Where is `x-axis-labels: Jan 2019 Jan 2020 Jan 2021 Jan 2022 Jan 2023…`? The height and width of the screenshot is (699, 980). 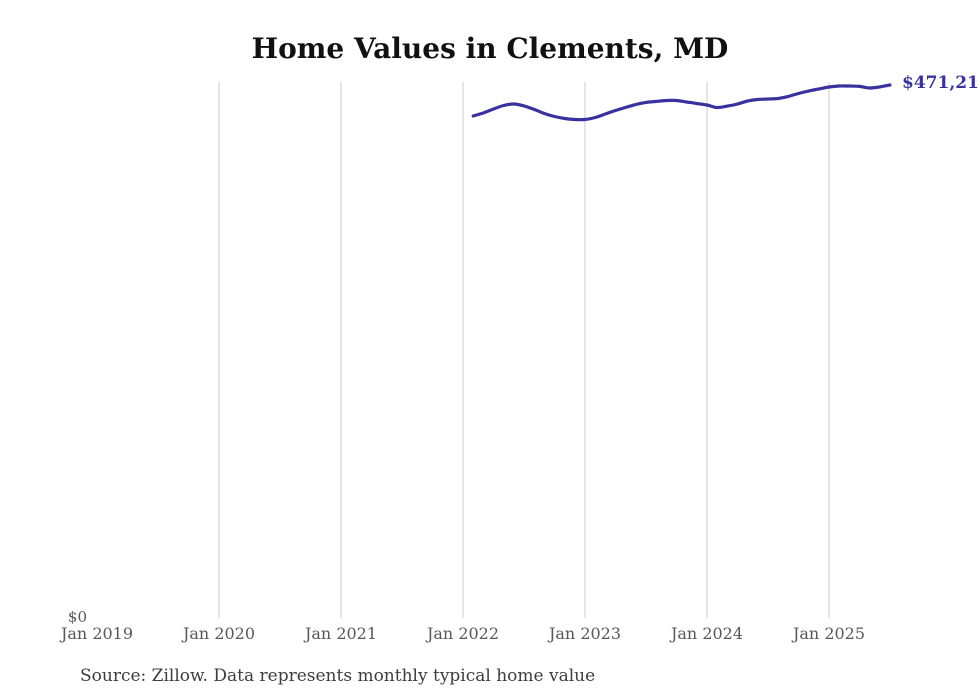
x-axis-labels: Jan 2019 Jan 2020 Jan 2021 Jan 2022 Jan 2023… is located at coordinates (490, 635).